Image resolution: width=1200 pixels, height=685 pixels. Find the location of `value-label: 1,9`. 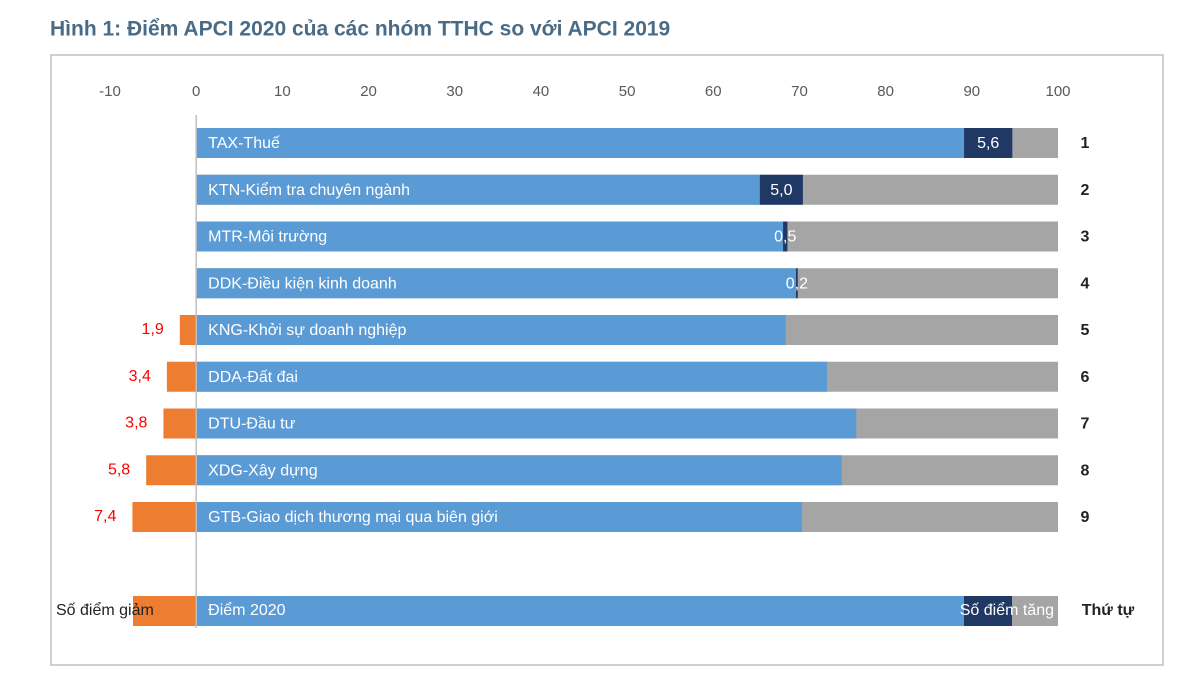

value-label: 1,9 is located at coordinates (153, 329).